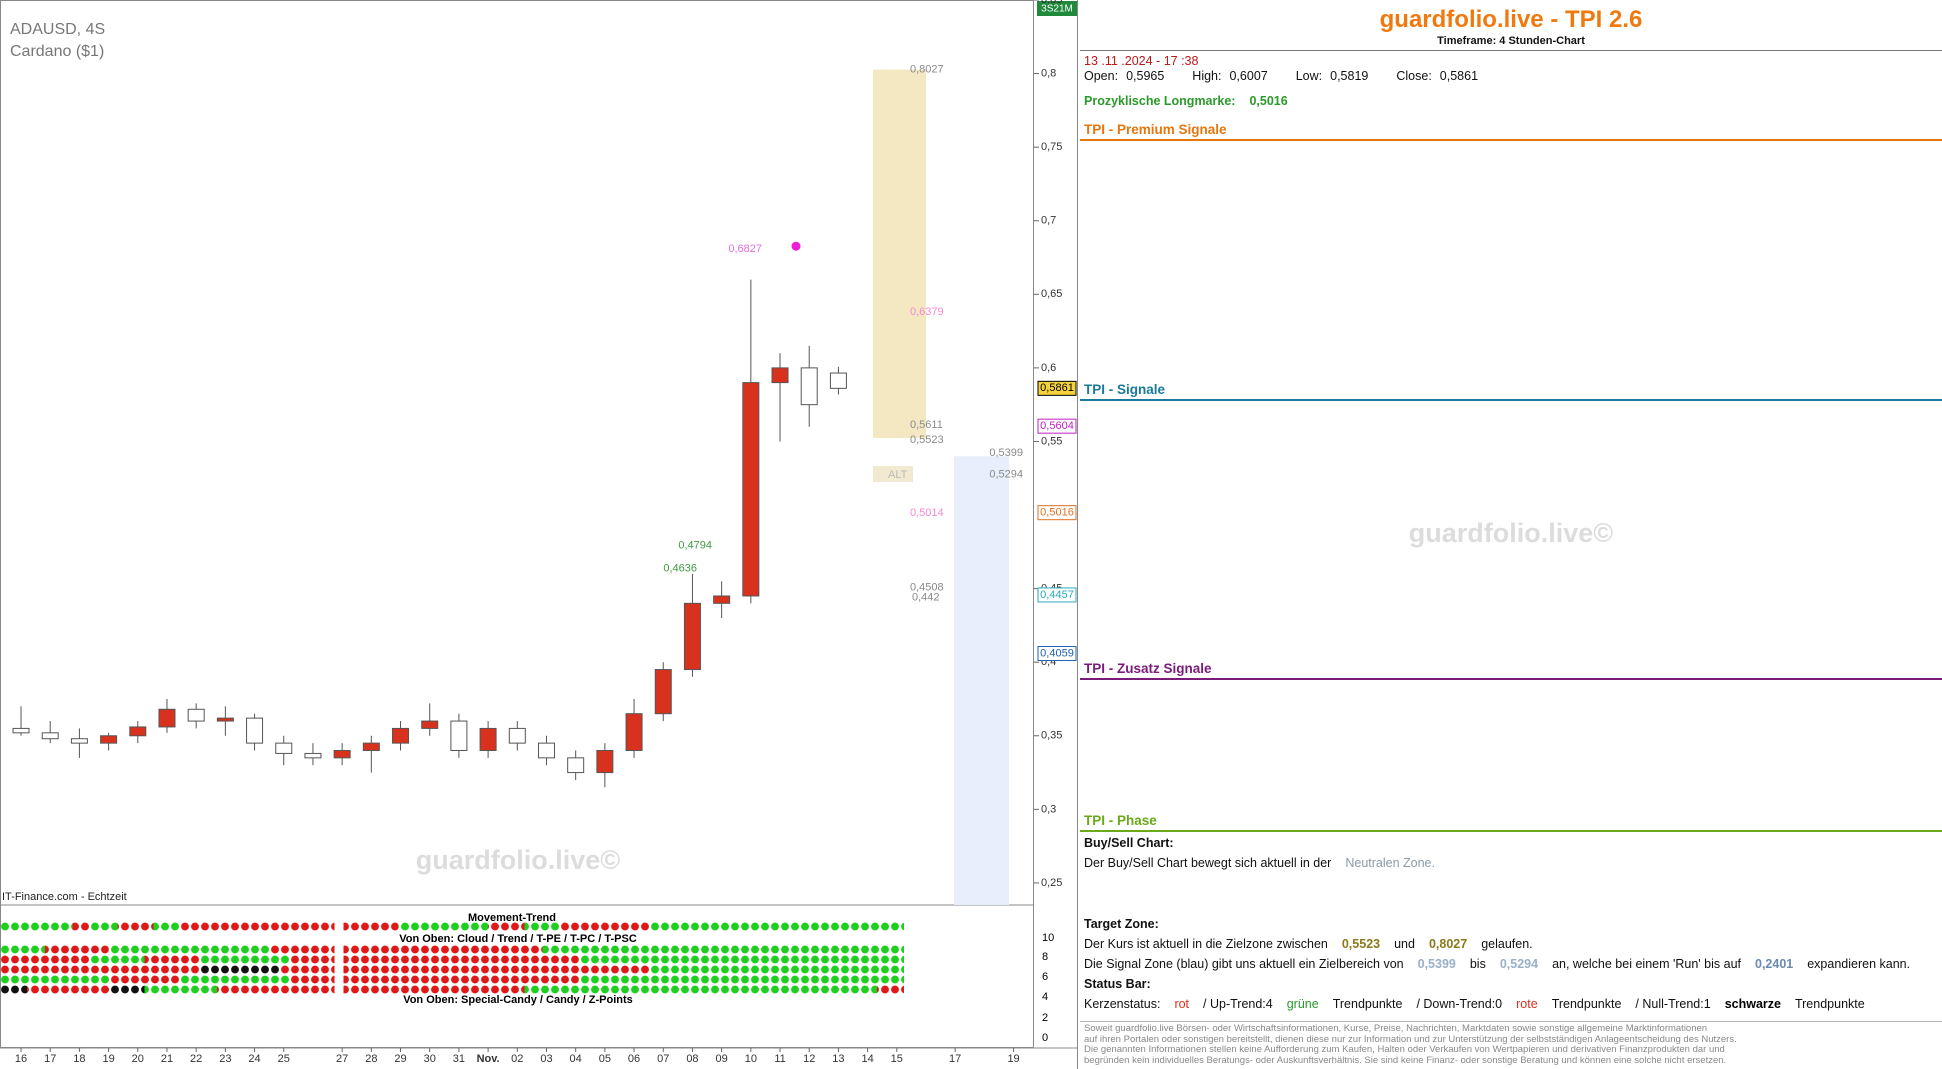 This screenshot has width=1942, height=1069. What do you see at coordinates (1051, 736) in the screenshot?
I see `y-tick-label: 0,35` at bounding box center [1051, 736].